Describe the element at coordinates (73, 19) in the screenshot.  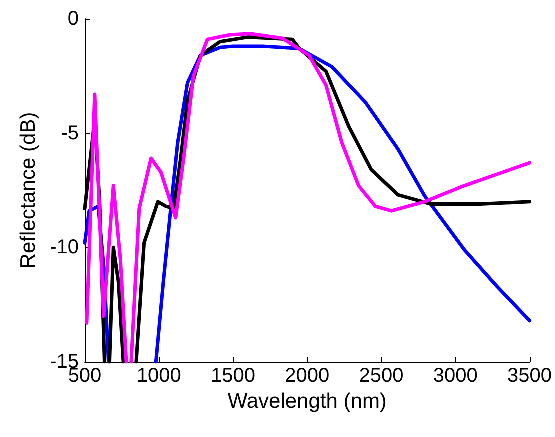
I see `y-tick-label: 0` at that location.